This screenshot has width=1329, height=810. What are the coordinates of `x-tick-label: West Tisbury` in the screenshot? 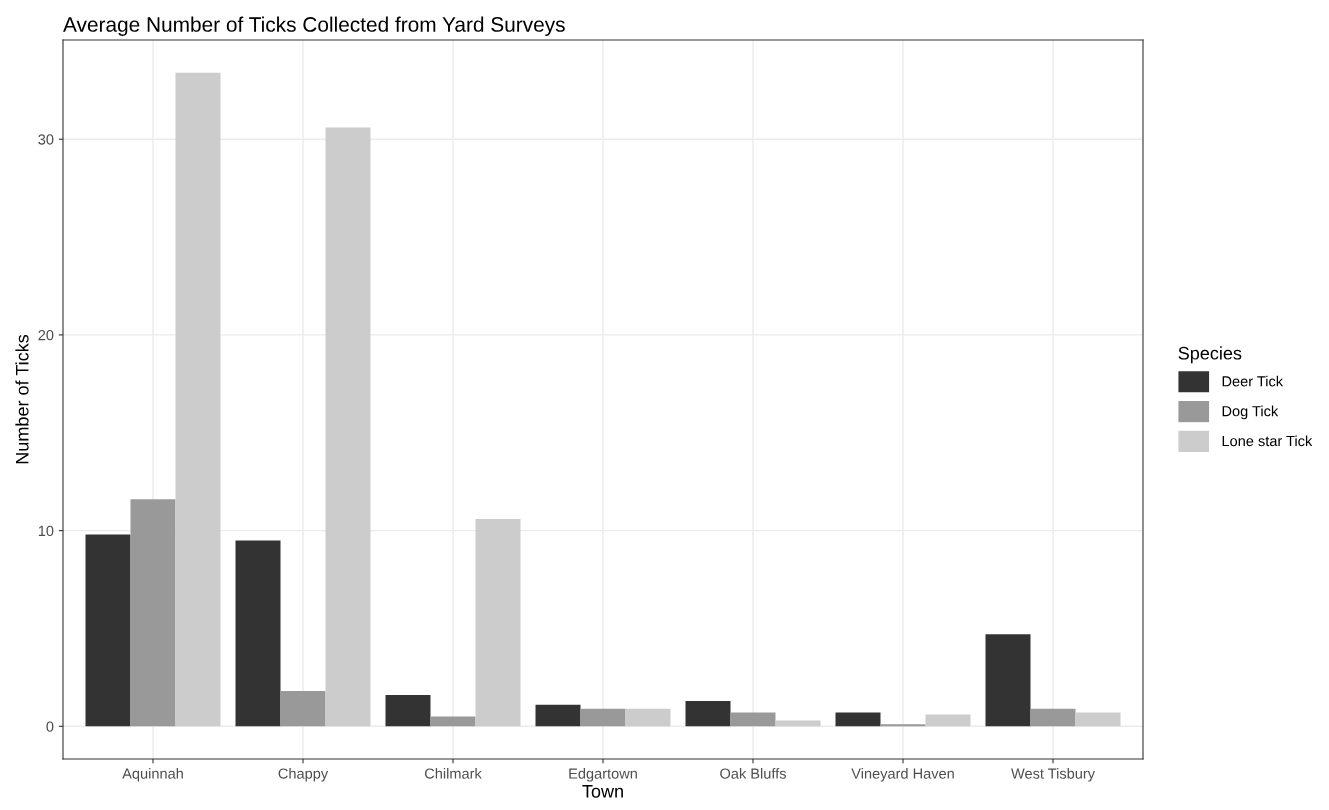 It's located at (1053, 775).